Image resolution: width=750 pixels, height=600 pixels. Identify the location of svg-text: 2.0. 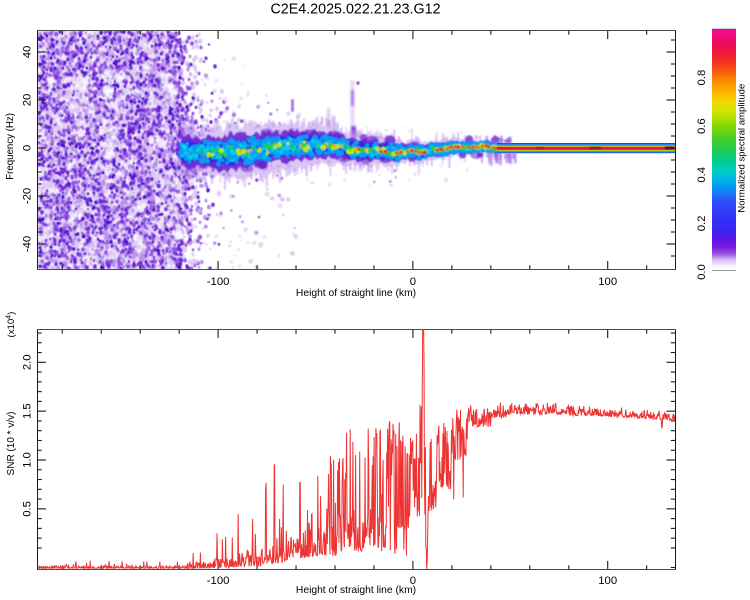
(27, 362).